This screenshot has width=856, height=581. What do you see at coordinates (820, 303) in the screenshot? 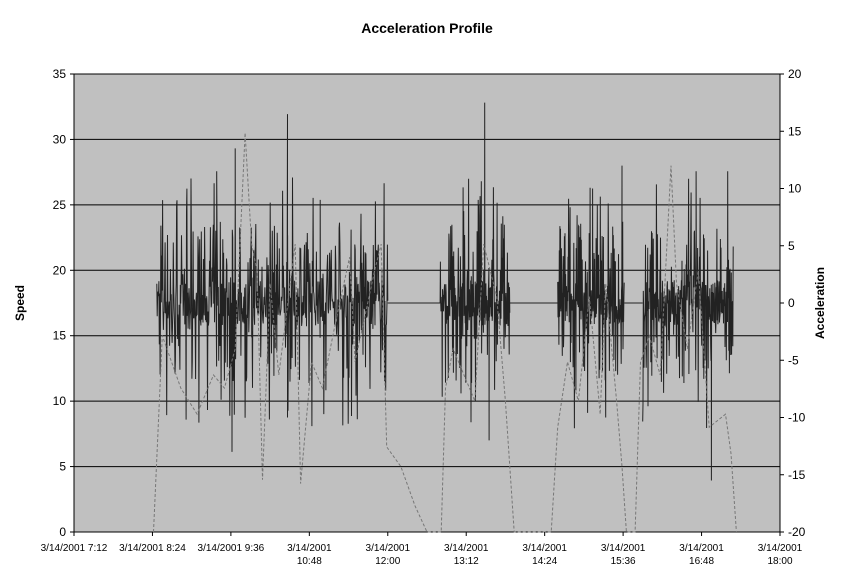
I see `y-right-axis-title: Acceleration` at bounding box center [820, 303].